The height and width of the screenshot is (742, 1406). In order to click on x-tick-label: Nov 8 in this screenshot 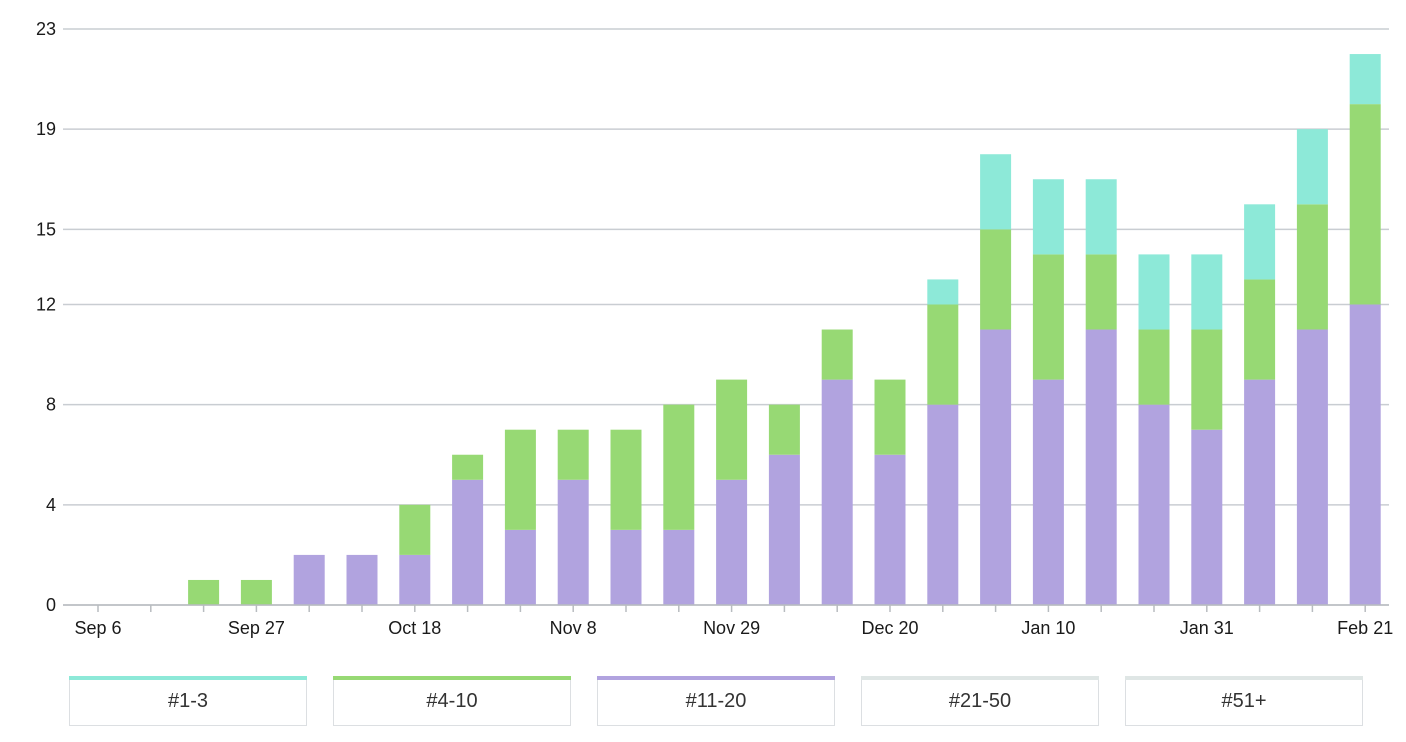, I will do `click(573, 628)`.